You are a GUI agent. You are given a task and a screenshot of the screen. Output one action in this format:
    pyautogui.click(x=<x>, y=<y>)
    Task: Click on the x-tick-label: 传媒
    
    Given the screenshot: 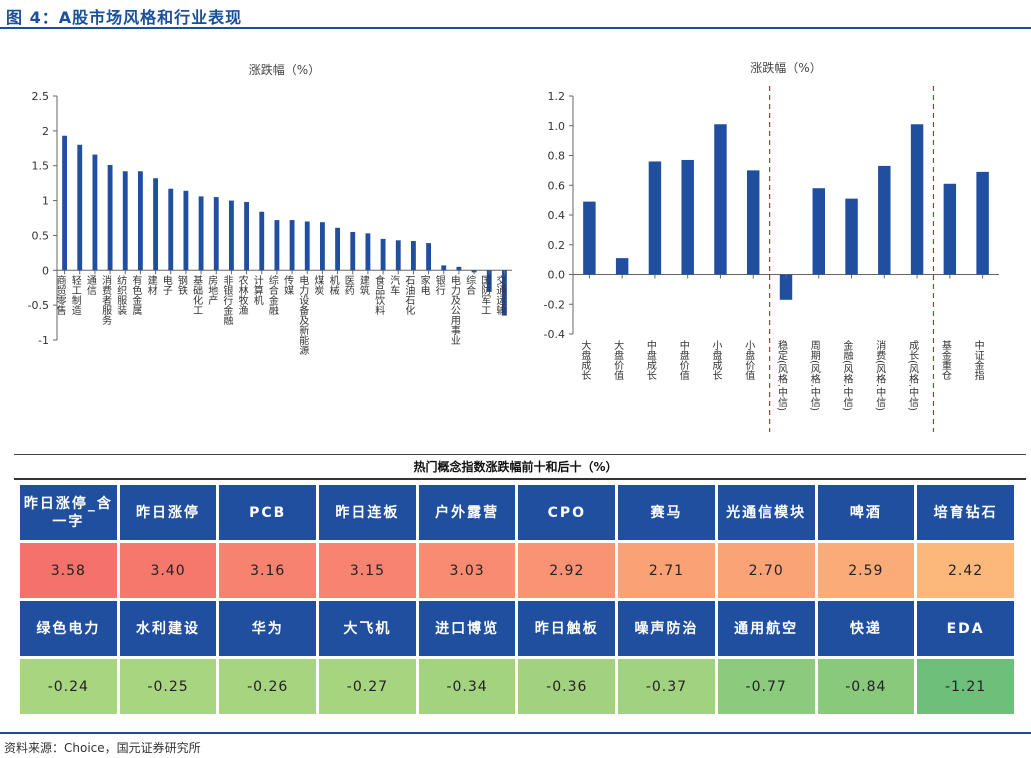 What is the action you would take?
    pyautogui.click(x=288, y=285)
    